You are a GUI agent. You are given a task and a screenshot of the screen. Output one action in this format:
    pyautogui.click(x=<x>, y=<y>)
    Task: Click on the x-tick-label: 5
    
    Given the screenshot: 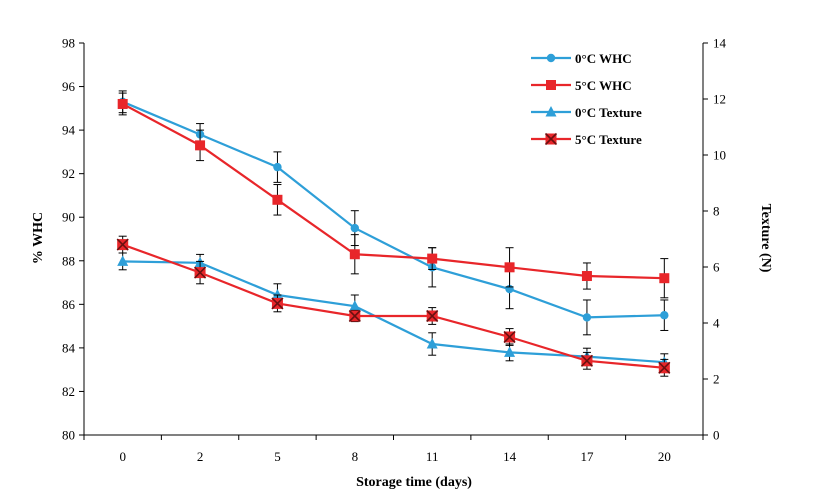 What is the action you would take?
    pyautogui.click(x=277, y=456)
    